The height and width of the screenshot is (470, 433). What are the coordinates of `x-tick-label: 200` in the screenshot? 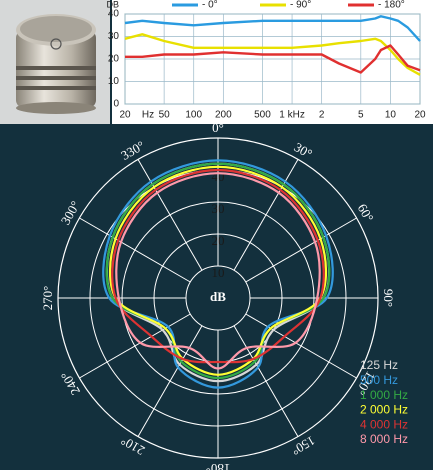 It's located at (223, 115).